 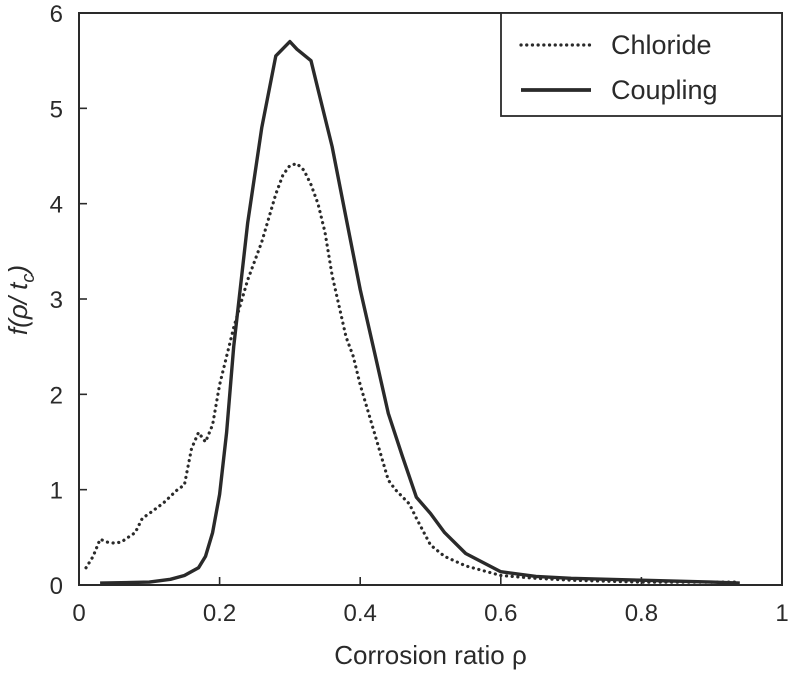 I want to click on x-tick-label: 0.6, so click(x=500, y=613).